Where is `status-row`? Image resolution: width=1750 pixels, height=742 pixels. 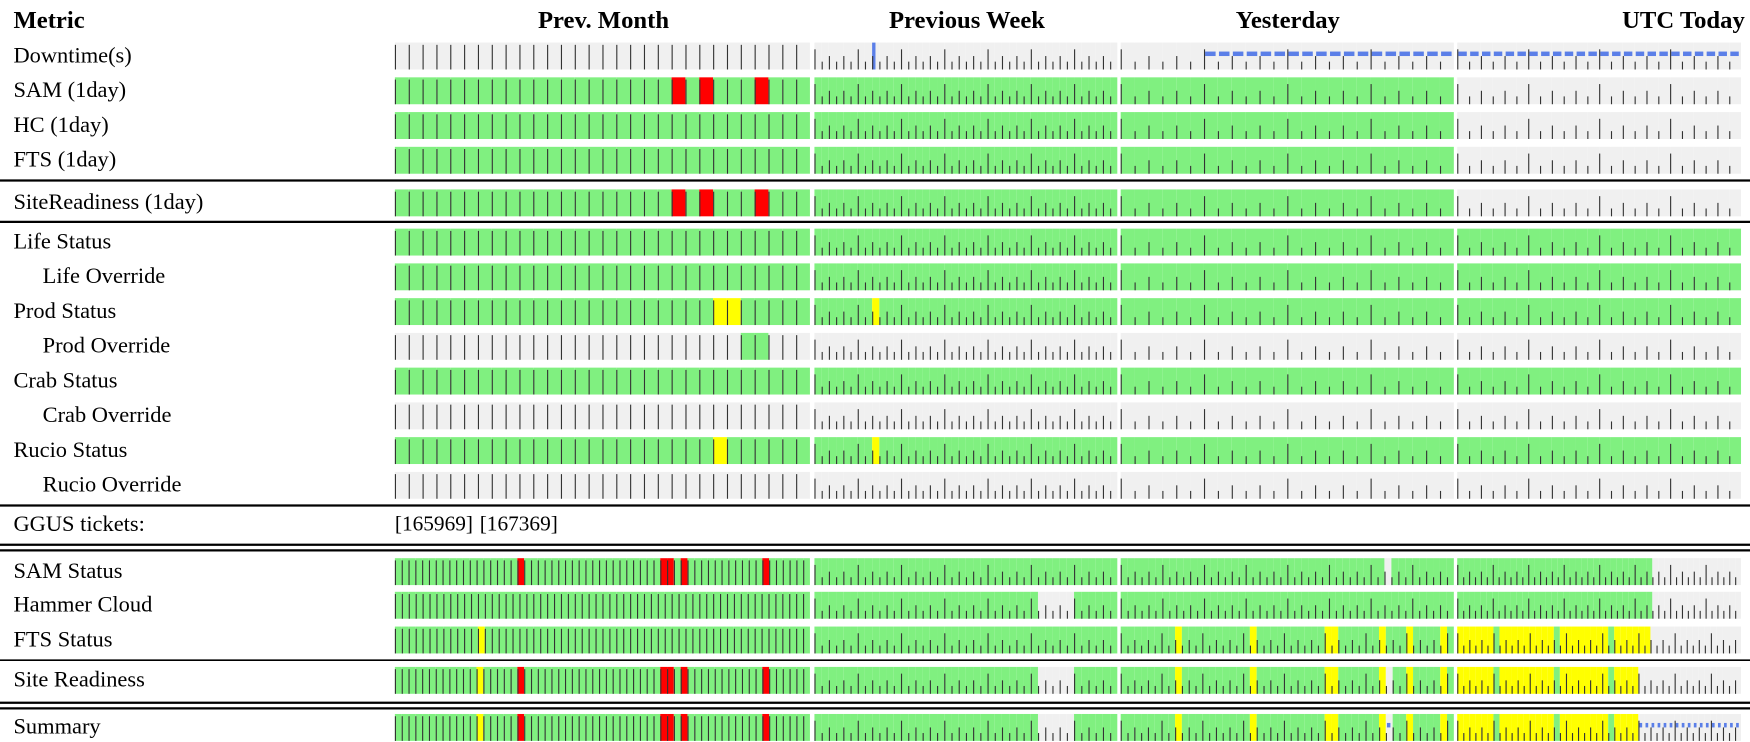
status-row is located at coordinates (1068, 346).